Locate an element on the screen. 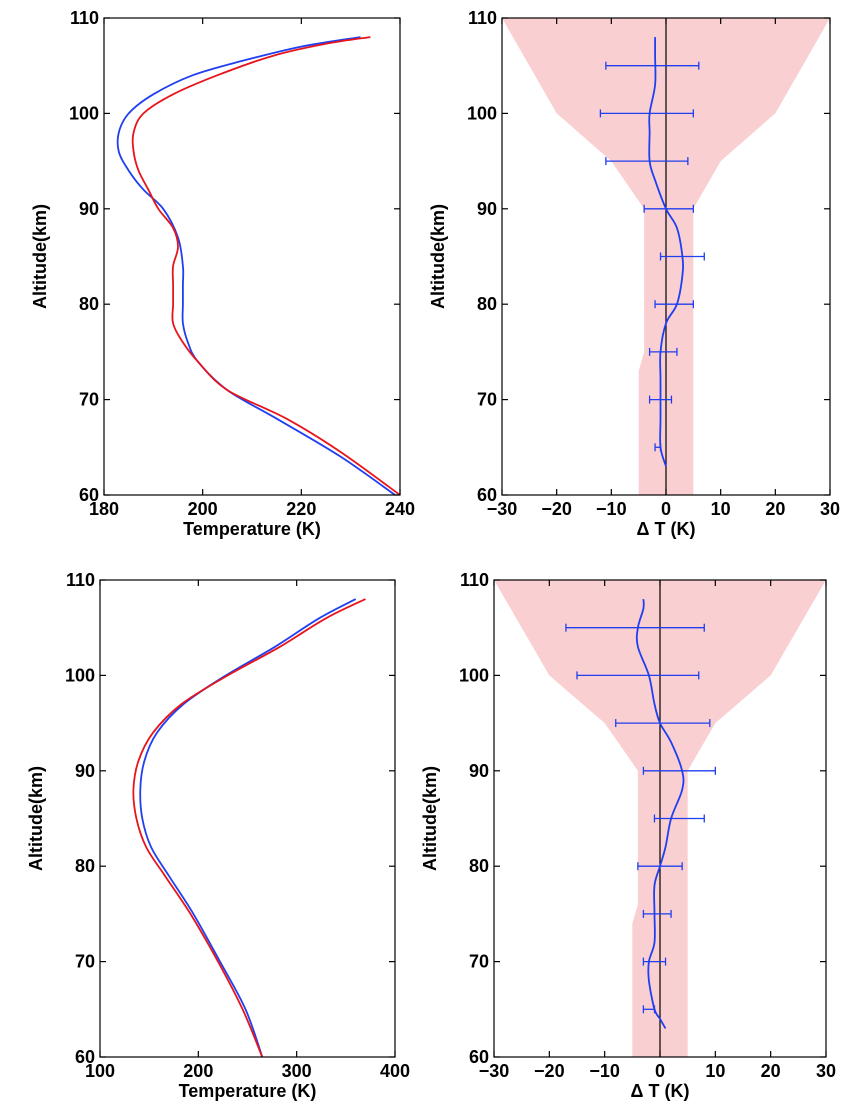  x-tick-label: 220 is located at coordinates (301, 509).